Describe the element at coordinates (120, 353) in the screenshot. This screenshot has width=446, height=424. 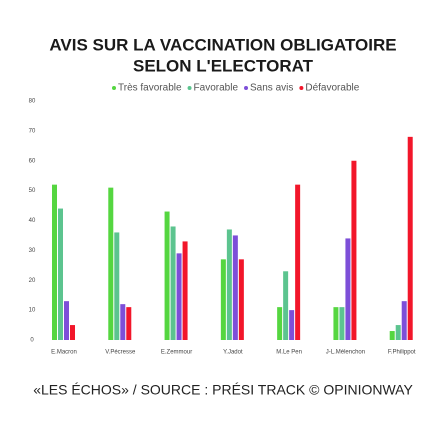
I see `x-tick-label: V.Pécresse` at that location.